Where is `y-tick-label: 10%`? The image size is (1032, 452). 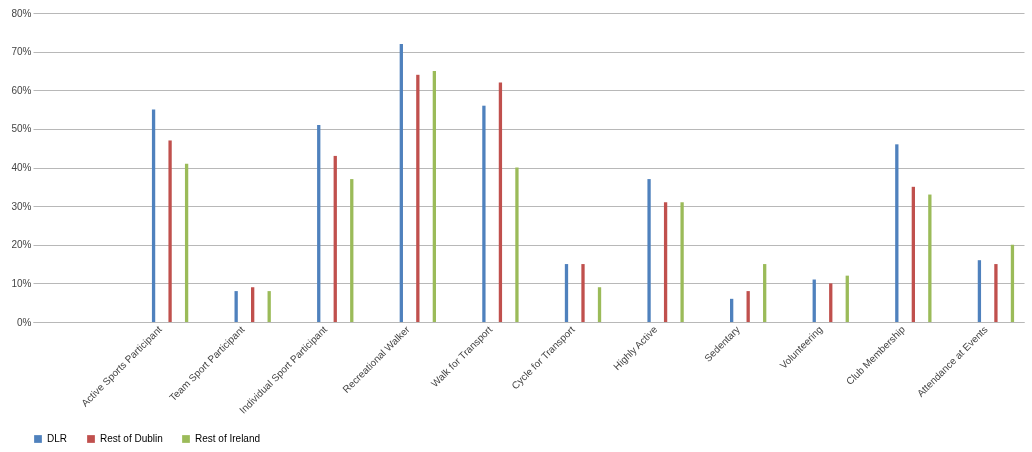 y-tick-label: 10% is located at coordinates (21, 283).